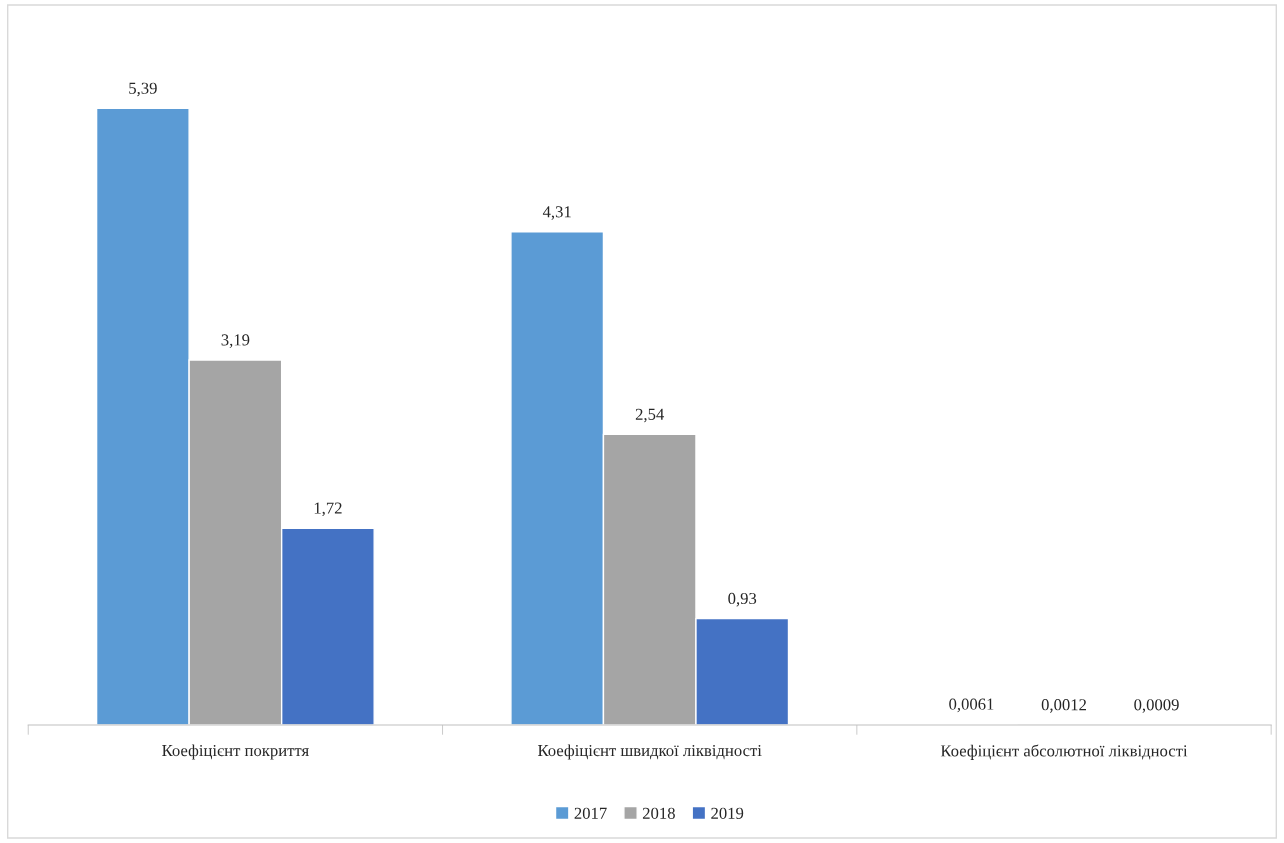  Describe the element at coordinates (727, 813) in the screenshot. I see `legend-label: 2019` at that location.